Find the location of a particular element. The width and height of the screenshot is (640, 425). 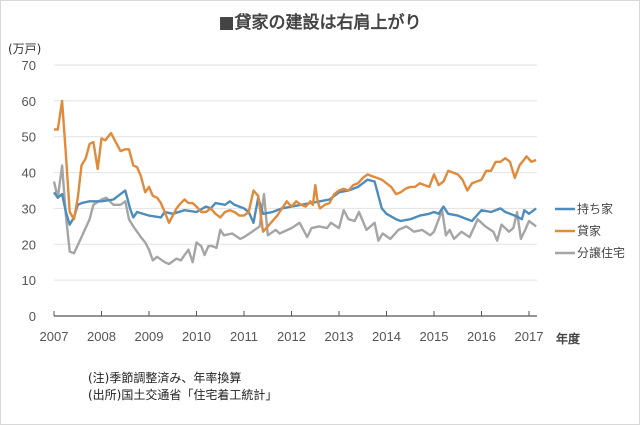

y-tick-label: 60 is located at coordinates (29, 101).